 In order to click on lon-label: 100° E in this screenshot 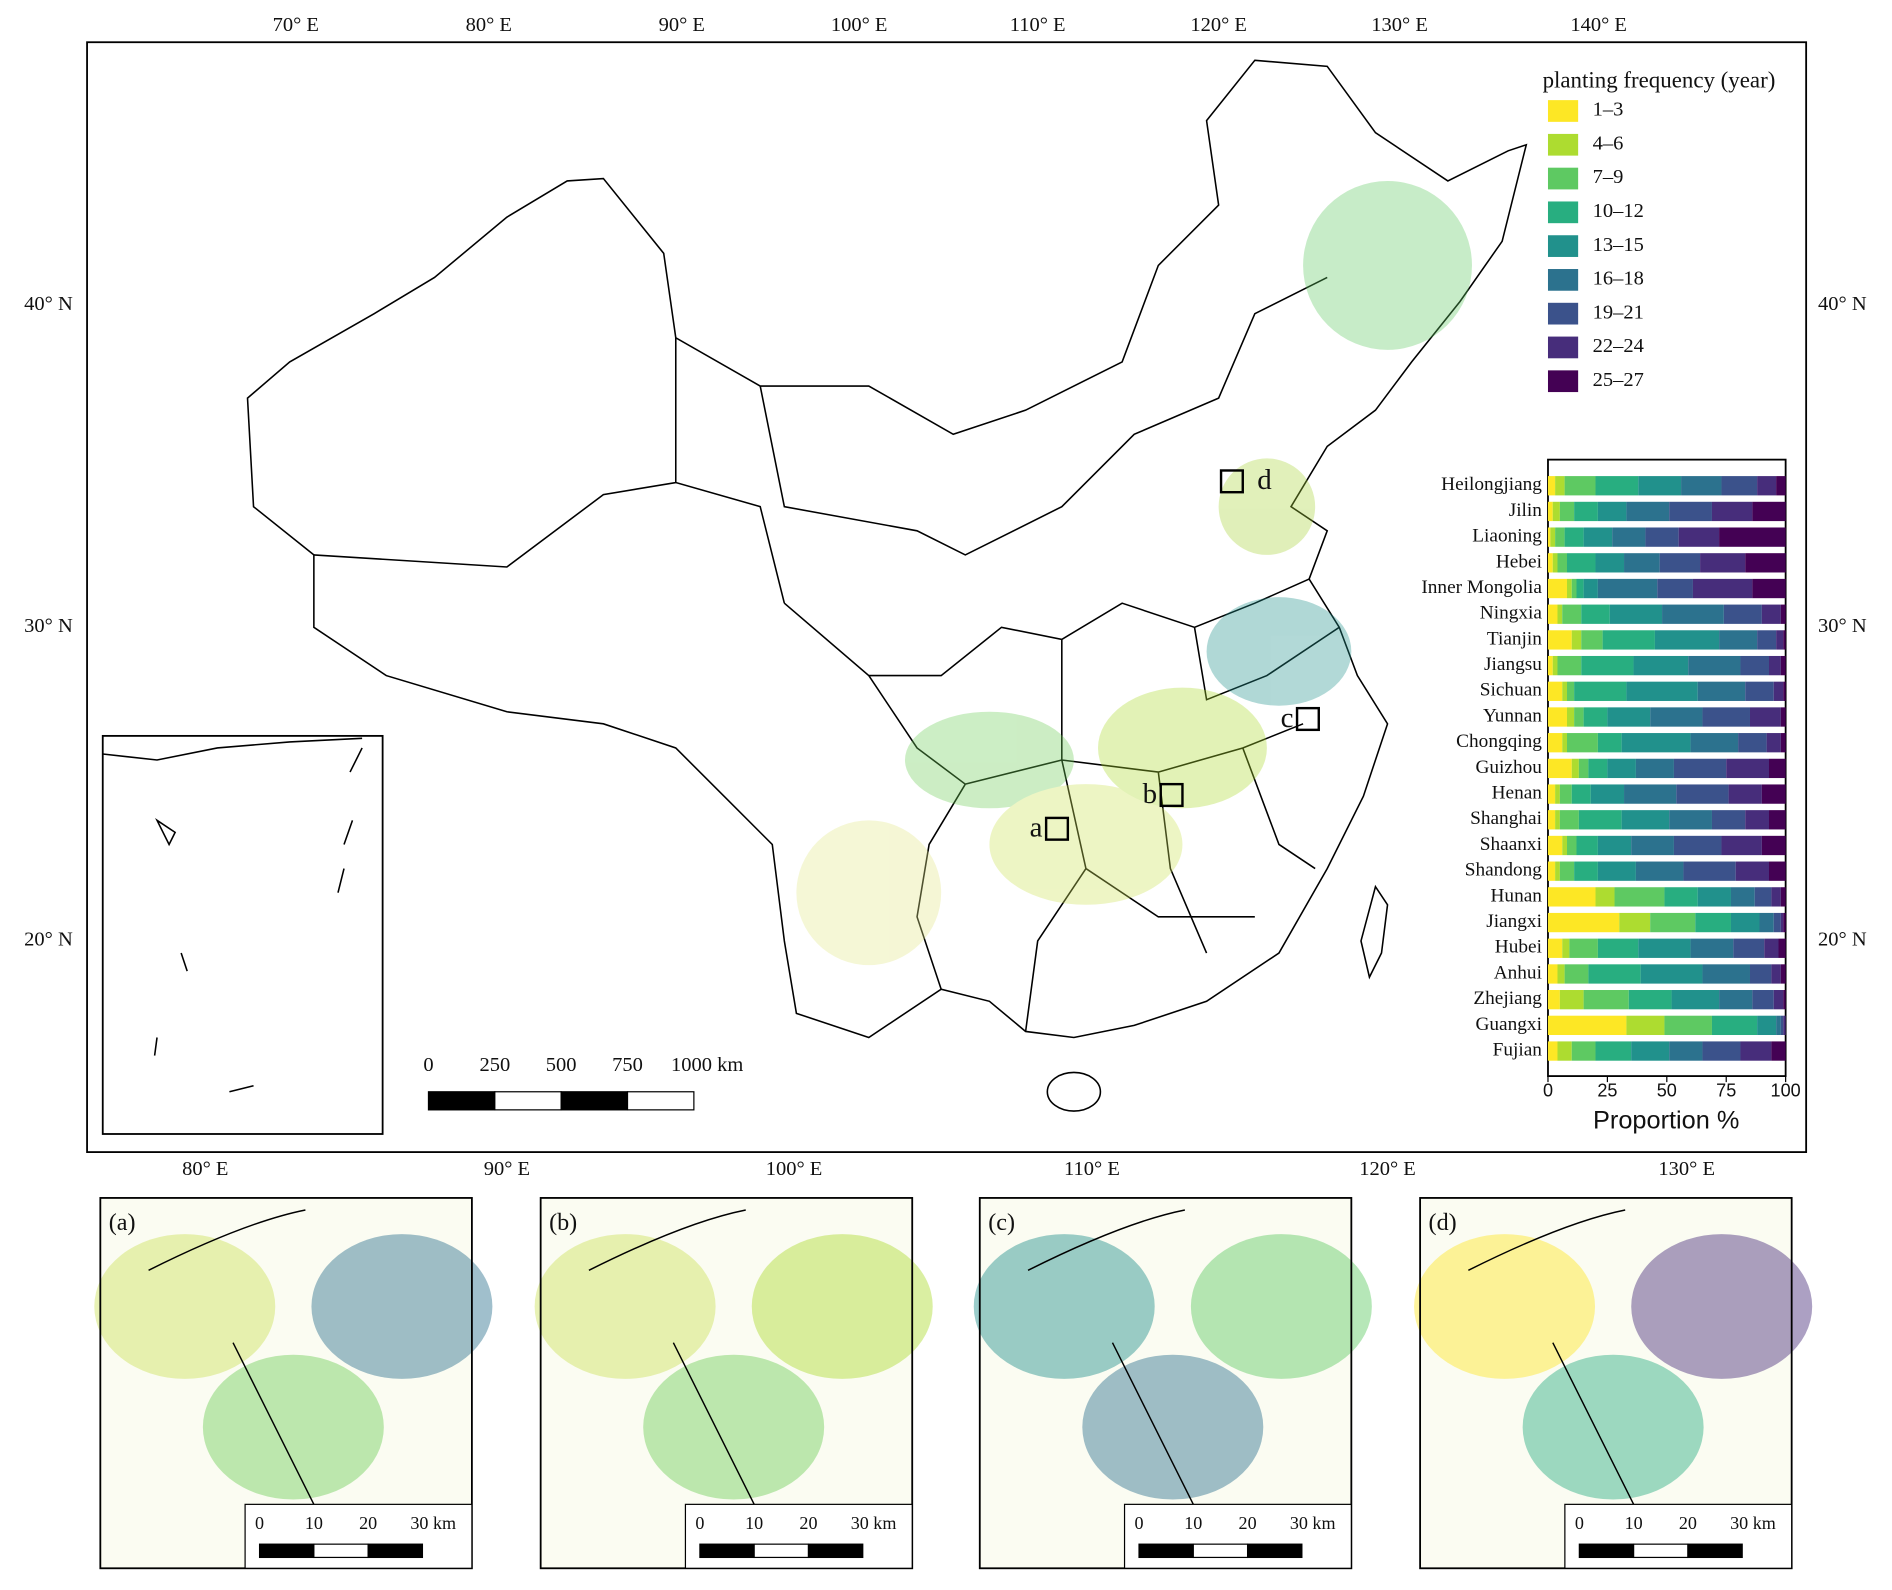, I will do `click(794, 1169)`.